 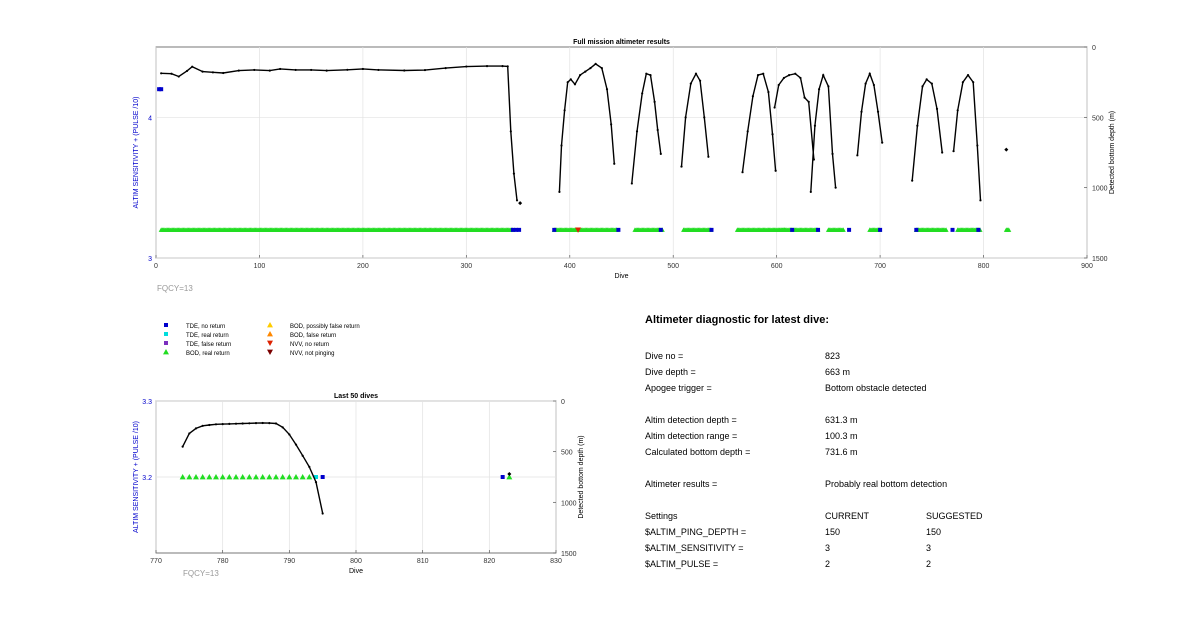 I want to click on full-title: Full mission altimeter results, so click(x=621, y=42).